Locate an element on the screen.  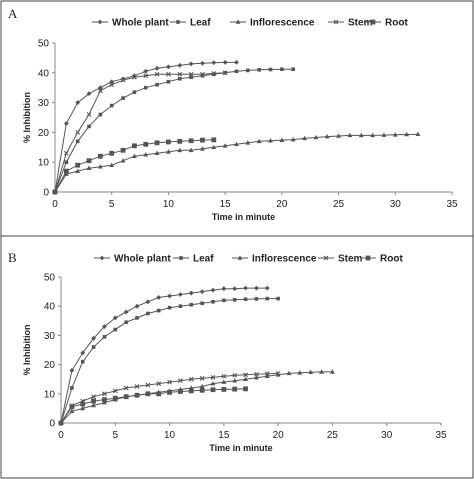
y-tick-label: 50 is located at coordinates (50, 278).